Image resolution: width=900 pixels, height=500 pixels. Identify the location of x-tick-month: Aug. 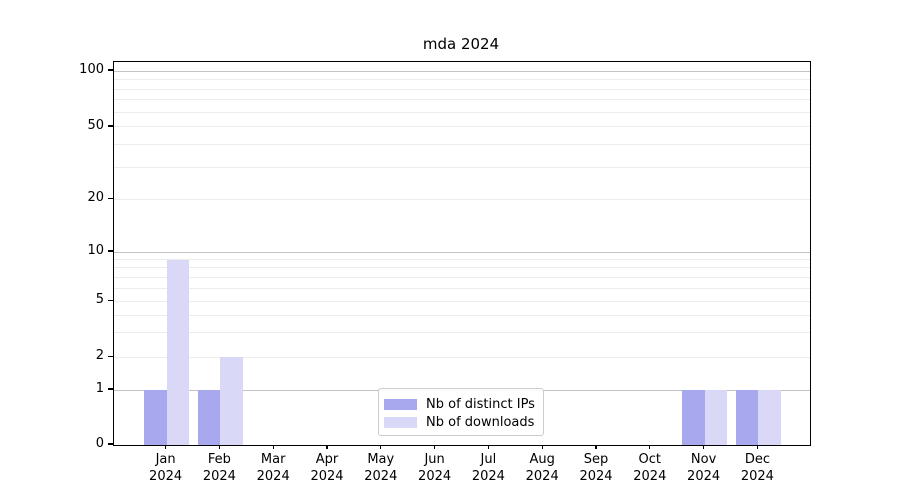
(542, 459).